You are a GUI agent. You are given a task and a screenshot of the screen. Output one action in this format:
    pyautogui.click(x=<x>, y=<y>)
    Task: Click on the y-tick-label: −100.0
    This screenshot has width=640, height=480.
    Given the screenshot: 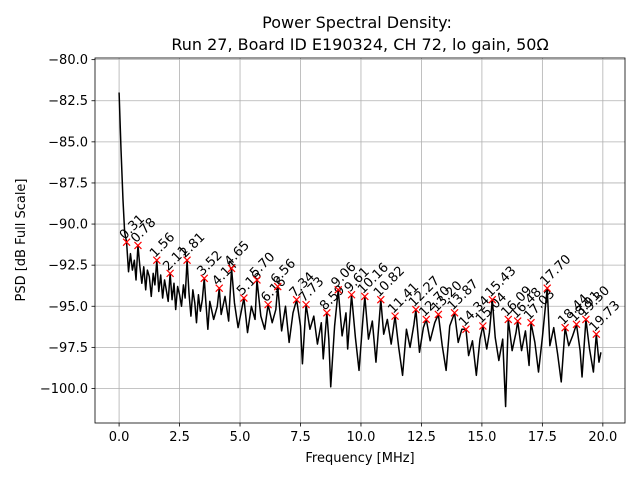 What is the action you would take?
    pyautogui.click(x=64, y=389)
    